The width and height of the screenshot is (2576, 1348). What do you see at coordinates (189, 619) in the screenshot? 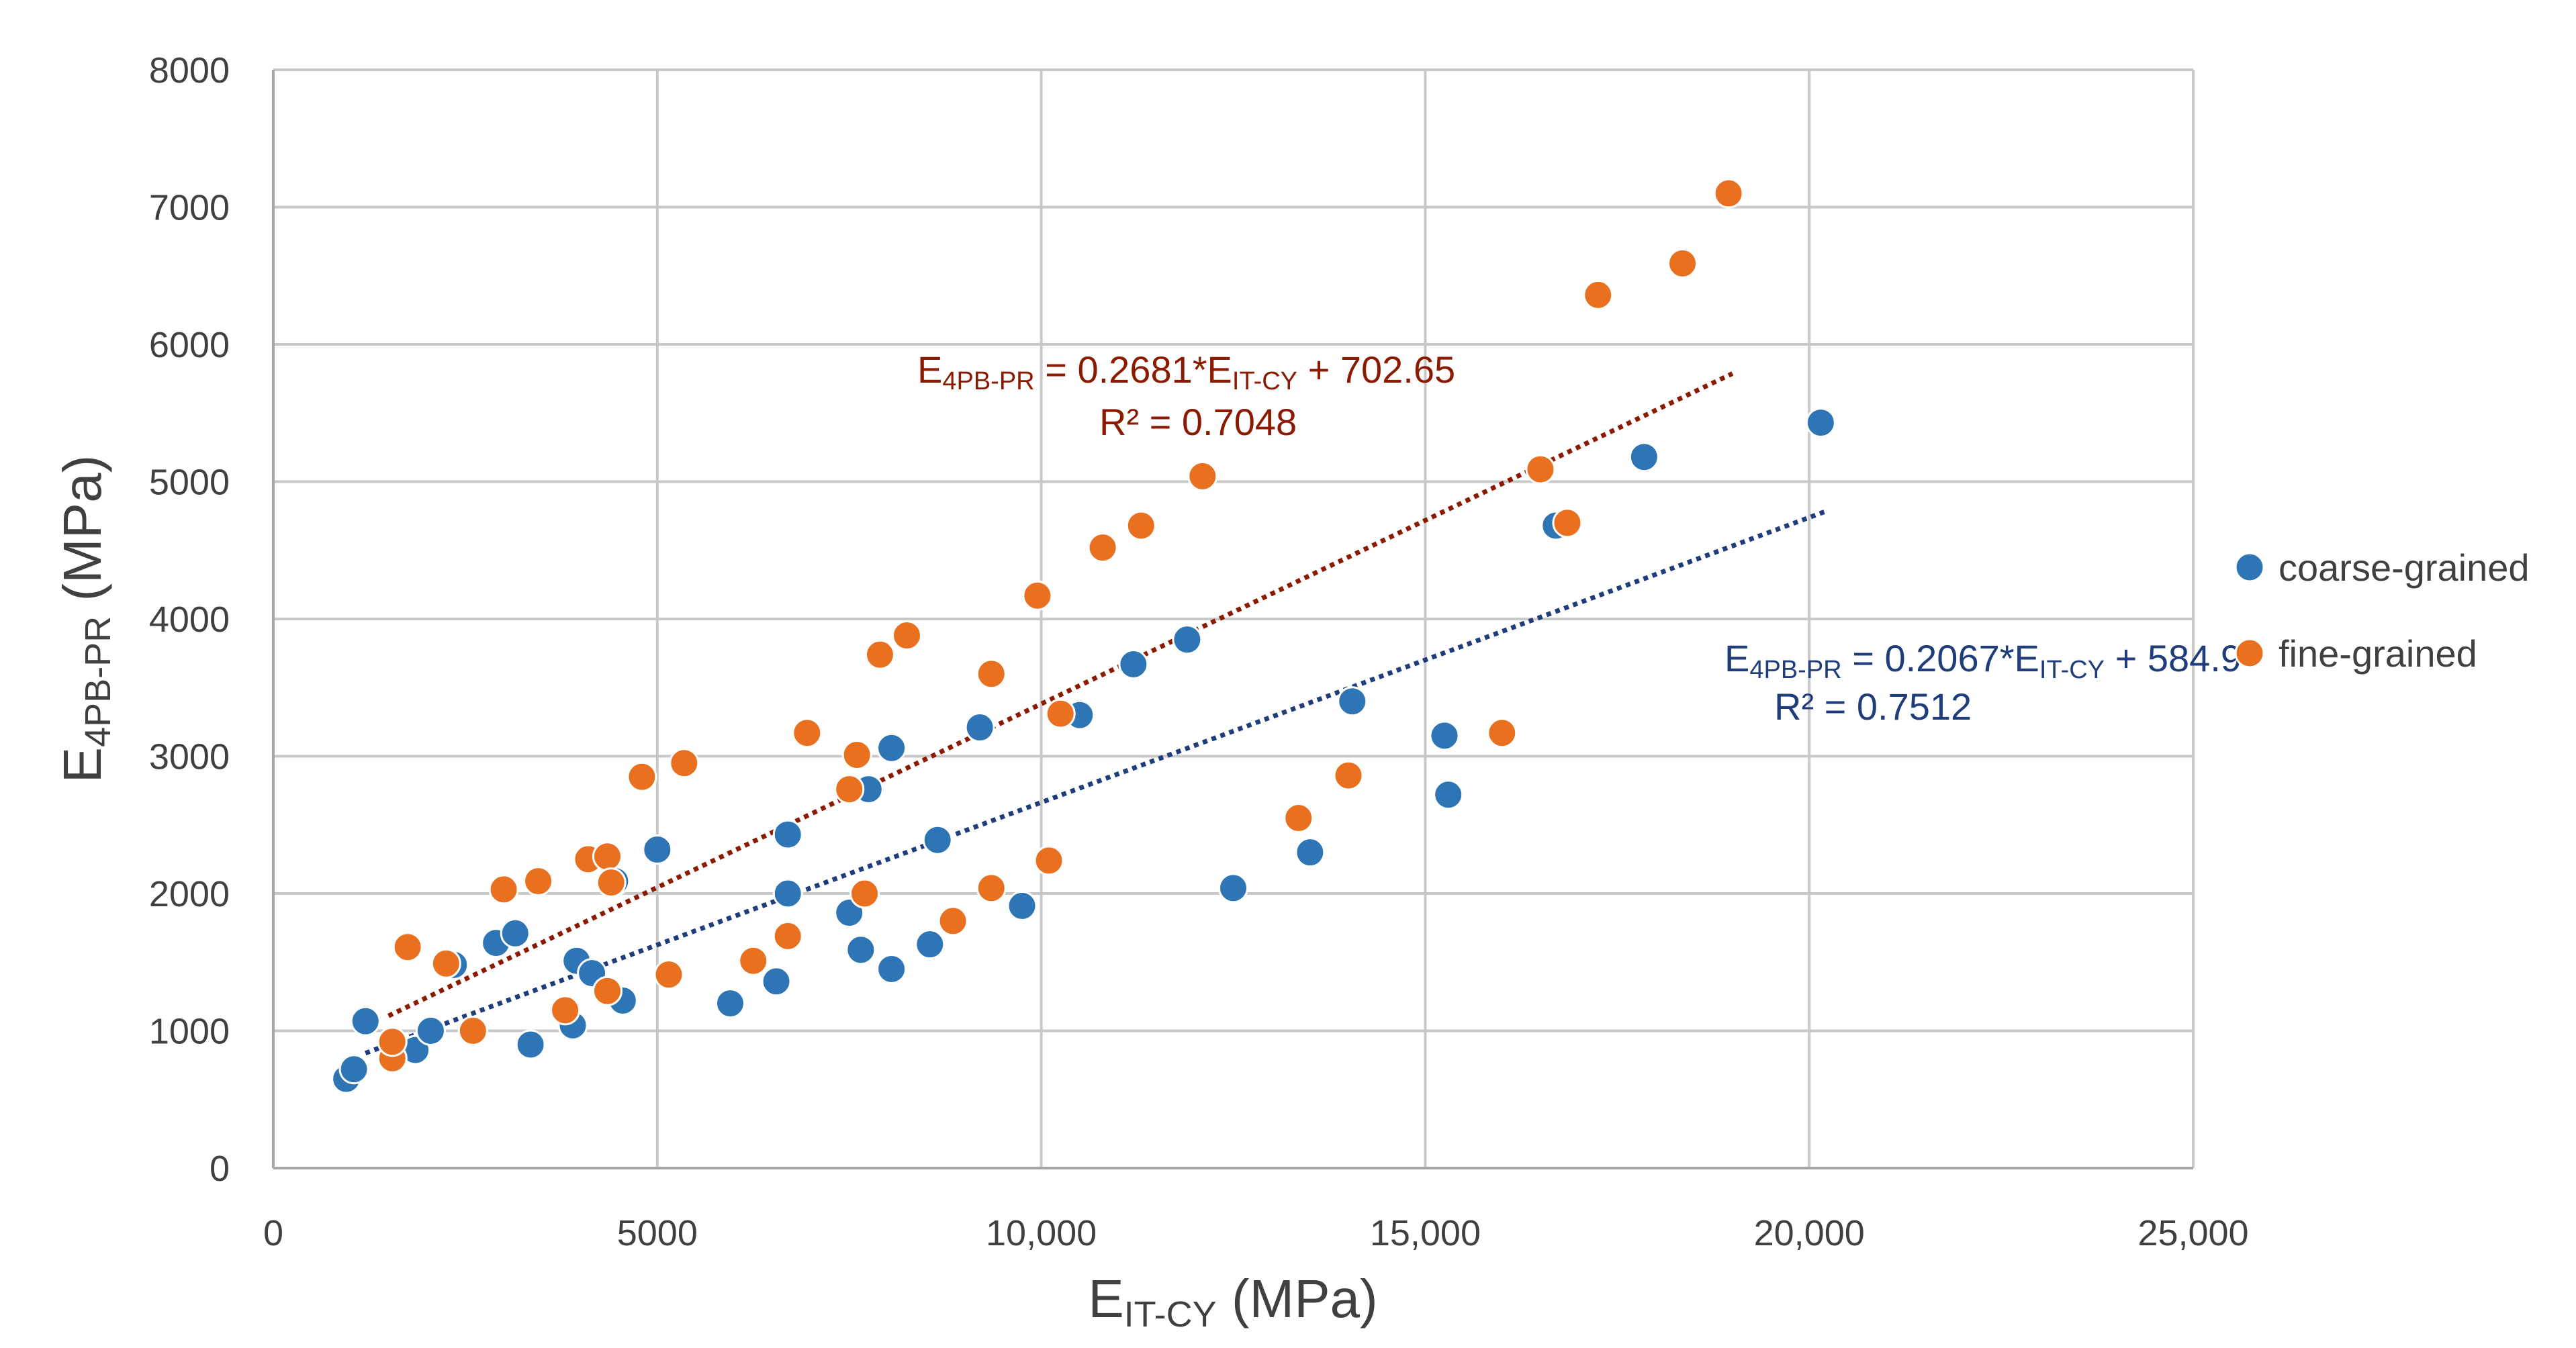
I see `y-tick-label: 4000` at bounding box center [189, 619].